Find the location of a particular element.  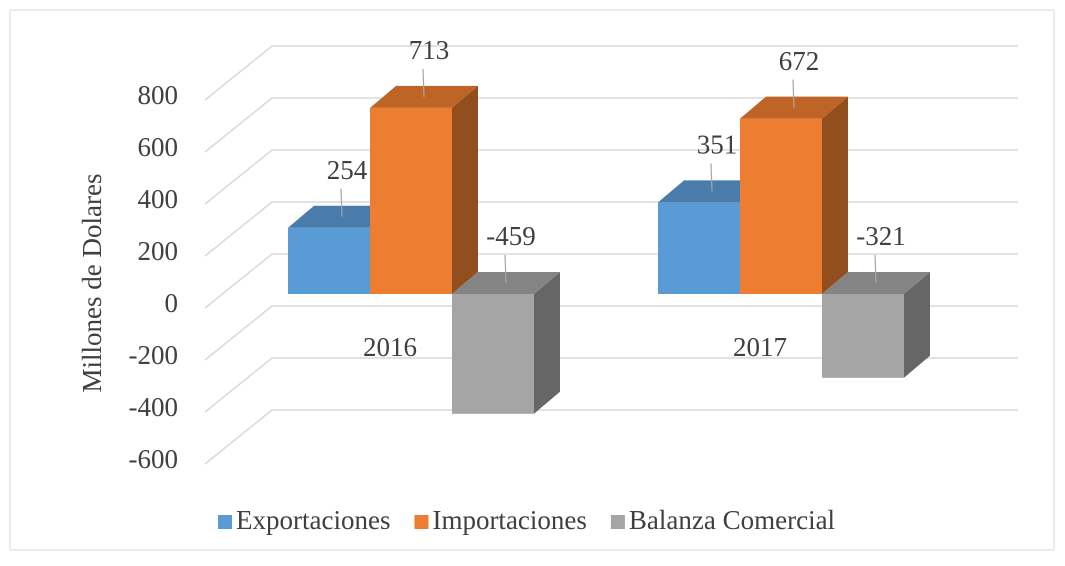

y-axis-label: Millones de Dolares is located at coordinates (92, 283).